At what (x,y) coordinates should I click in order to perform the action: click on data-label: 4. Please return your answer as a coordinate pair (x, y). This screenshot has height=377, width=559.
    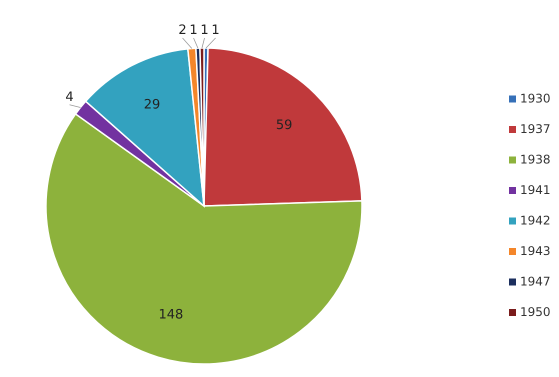
    Looking at the image, I should click on (69, 97).